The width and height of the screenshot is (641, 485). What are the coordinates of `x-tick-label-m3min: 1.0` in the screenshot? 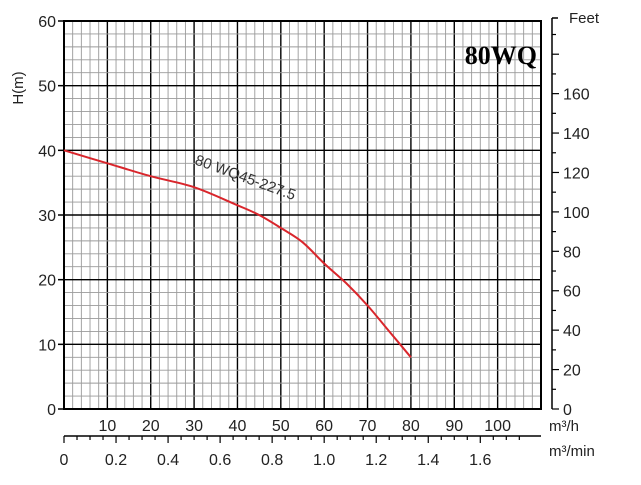 It's located at (324, 460).